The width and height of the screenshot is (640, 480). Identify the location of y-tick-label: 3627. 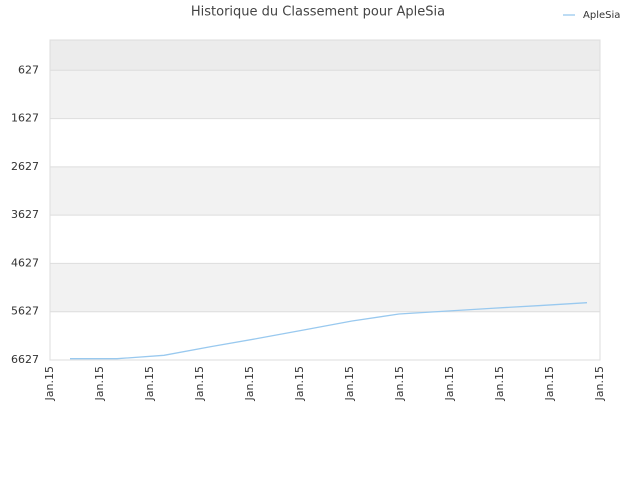
(25, 214).